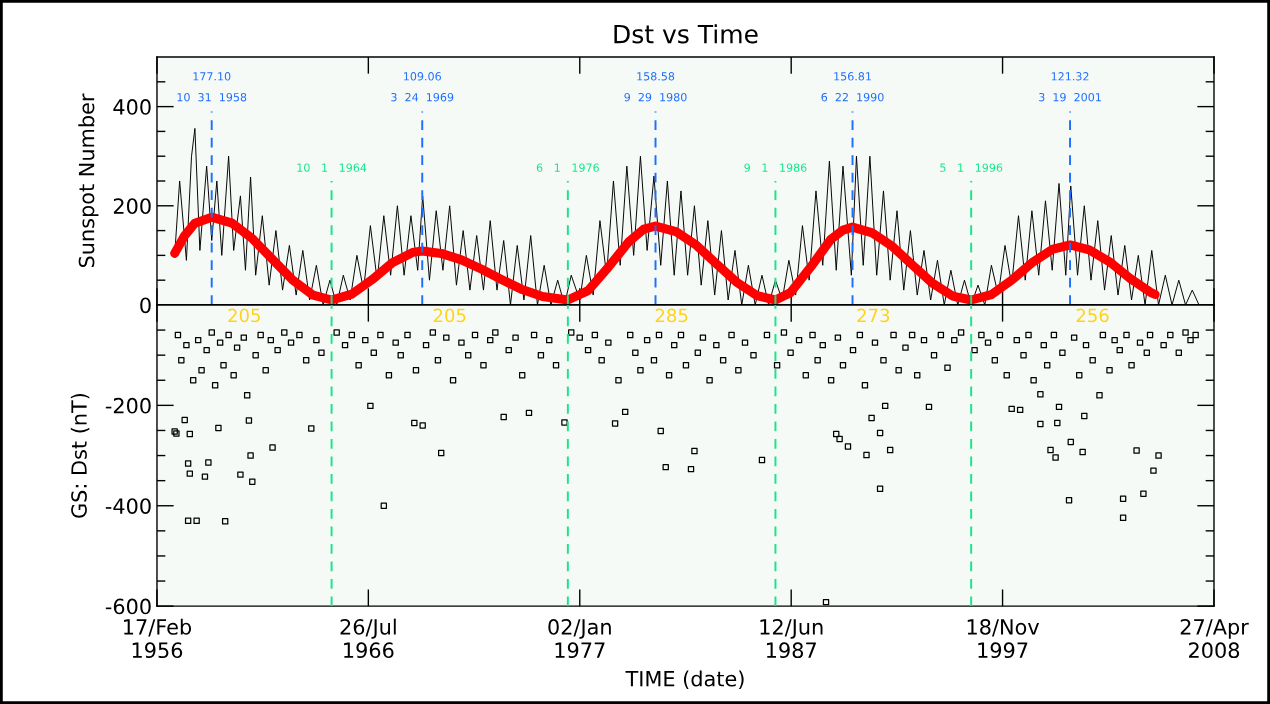 The width and height of the screenshot is (1270, 704). Describe the element at coordinates (132, 206) in the screenshot. I see `y-tick-label: 200` at that location.